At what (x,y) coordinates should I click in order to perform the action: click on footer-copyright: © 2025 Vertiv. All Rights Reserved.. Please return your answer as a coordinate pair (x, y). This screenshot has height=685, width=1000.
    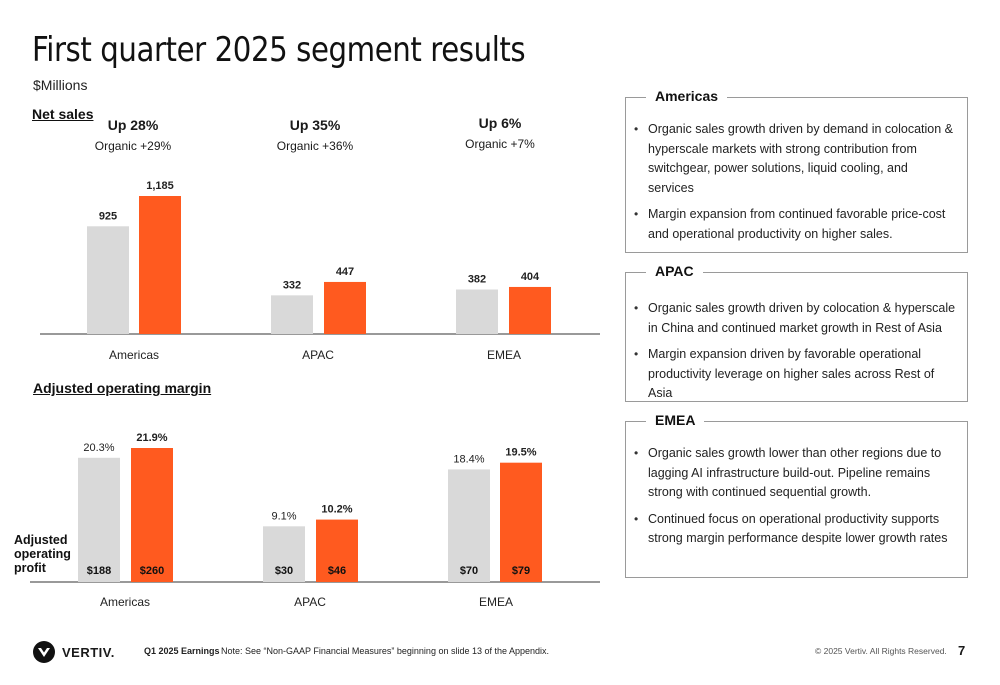
    Looking at the image, I should click on (881, 651).